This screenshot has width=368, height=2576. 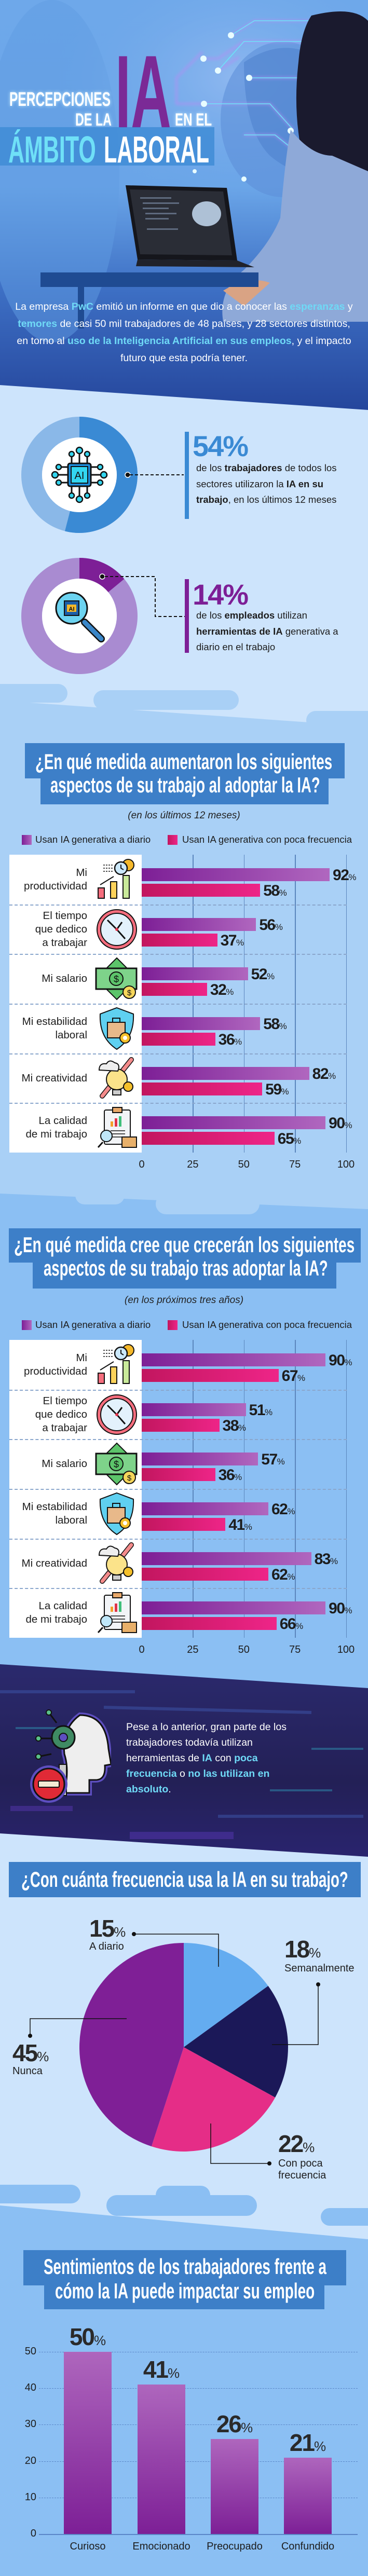 What do you see at coordinates (82, 2336) in the screenshot?
I see `value: 50` at bounding box center [82, 2336].